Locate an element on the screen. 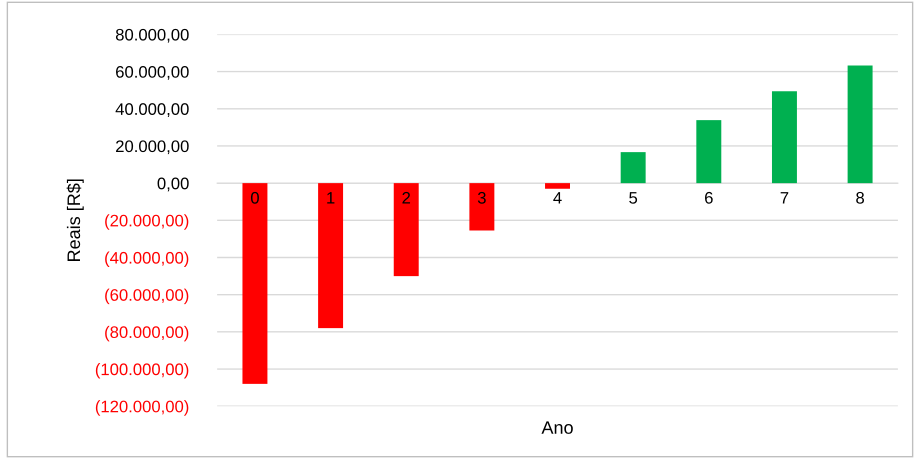  y-tick-label: (120.000,00) is located at coordinates (142, 408).